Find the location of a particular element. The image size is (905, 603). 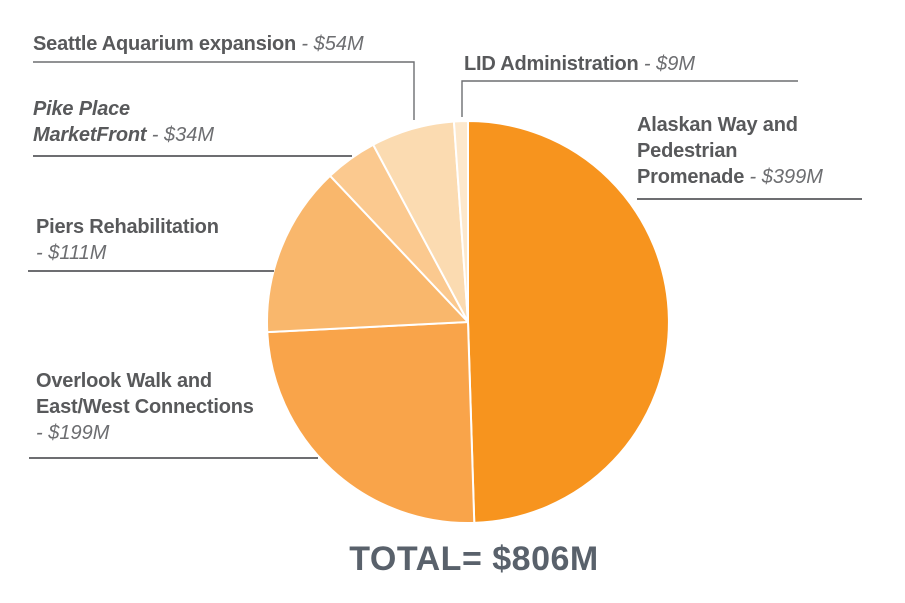

slice-value: - $399M is located at coordinates (786, 177).